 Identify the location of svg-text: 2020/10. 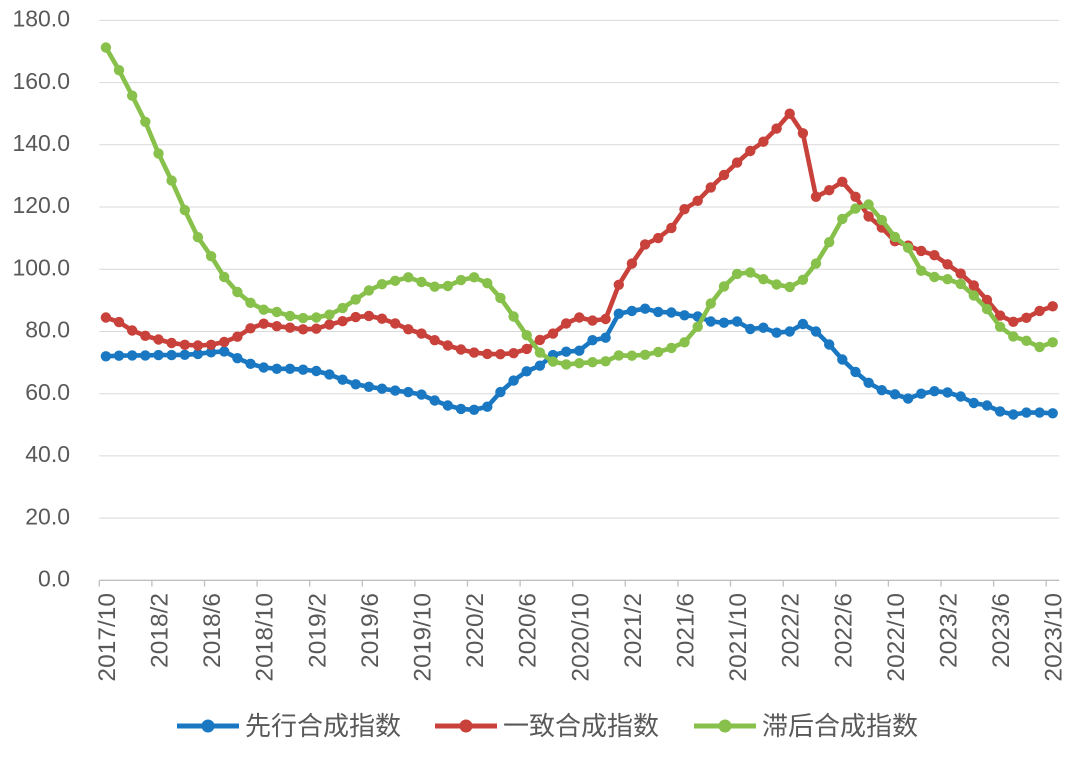
(580, 637).